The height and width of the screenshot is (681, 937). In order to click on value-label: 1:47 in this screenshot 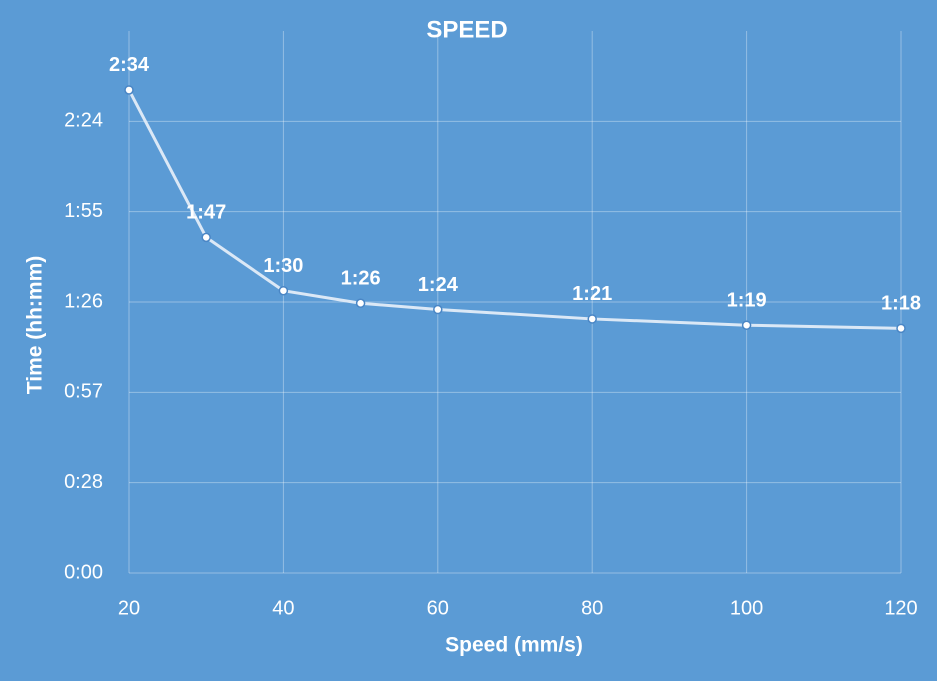, I will do `click(206, 213)`.